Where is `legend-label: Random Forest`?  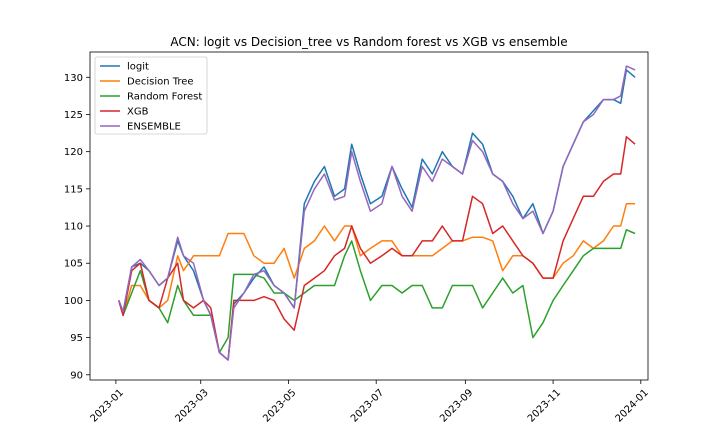 legend-label: Random Forest is located at coordinates (164, 97).